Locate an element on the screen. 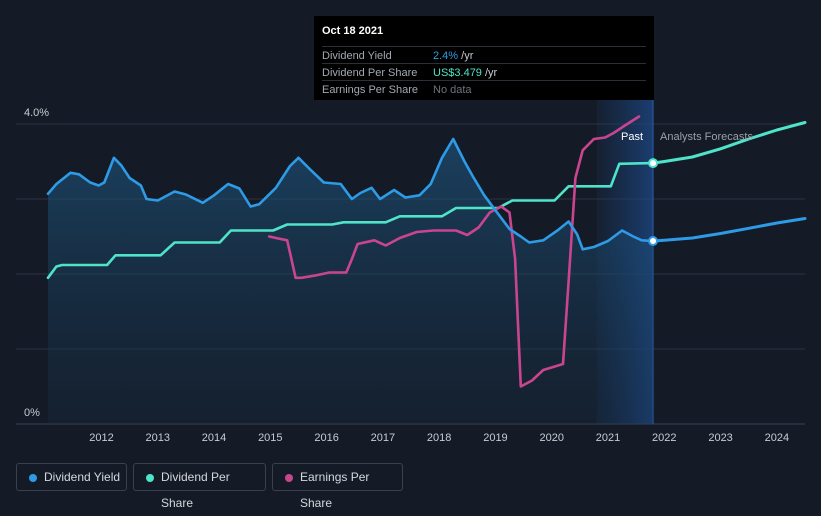  x-tick-label: 2024 is located at coordinates (777, 438).